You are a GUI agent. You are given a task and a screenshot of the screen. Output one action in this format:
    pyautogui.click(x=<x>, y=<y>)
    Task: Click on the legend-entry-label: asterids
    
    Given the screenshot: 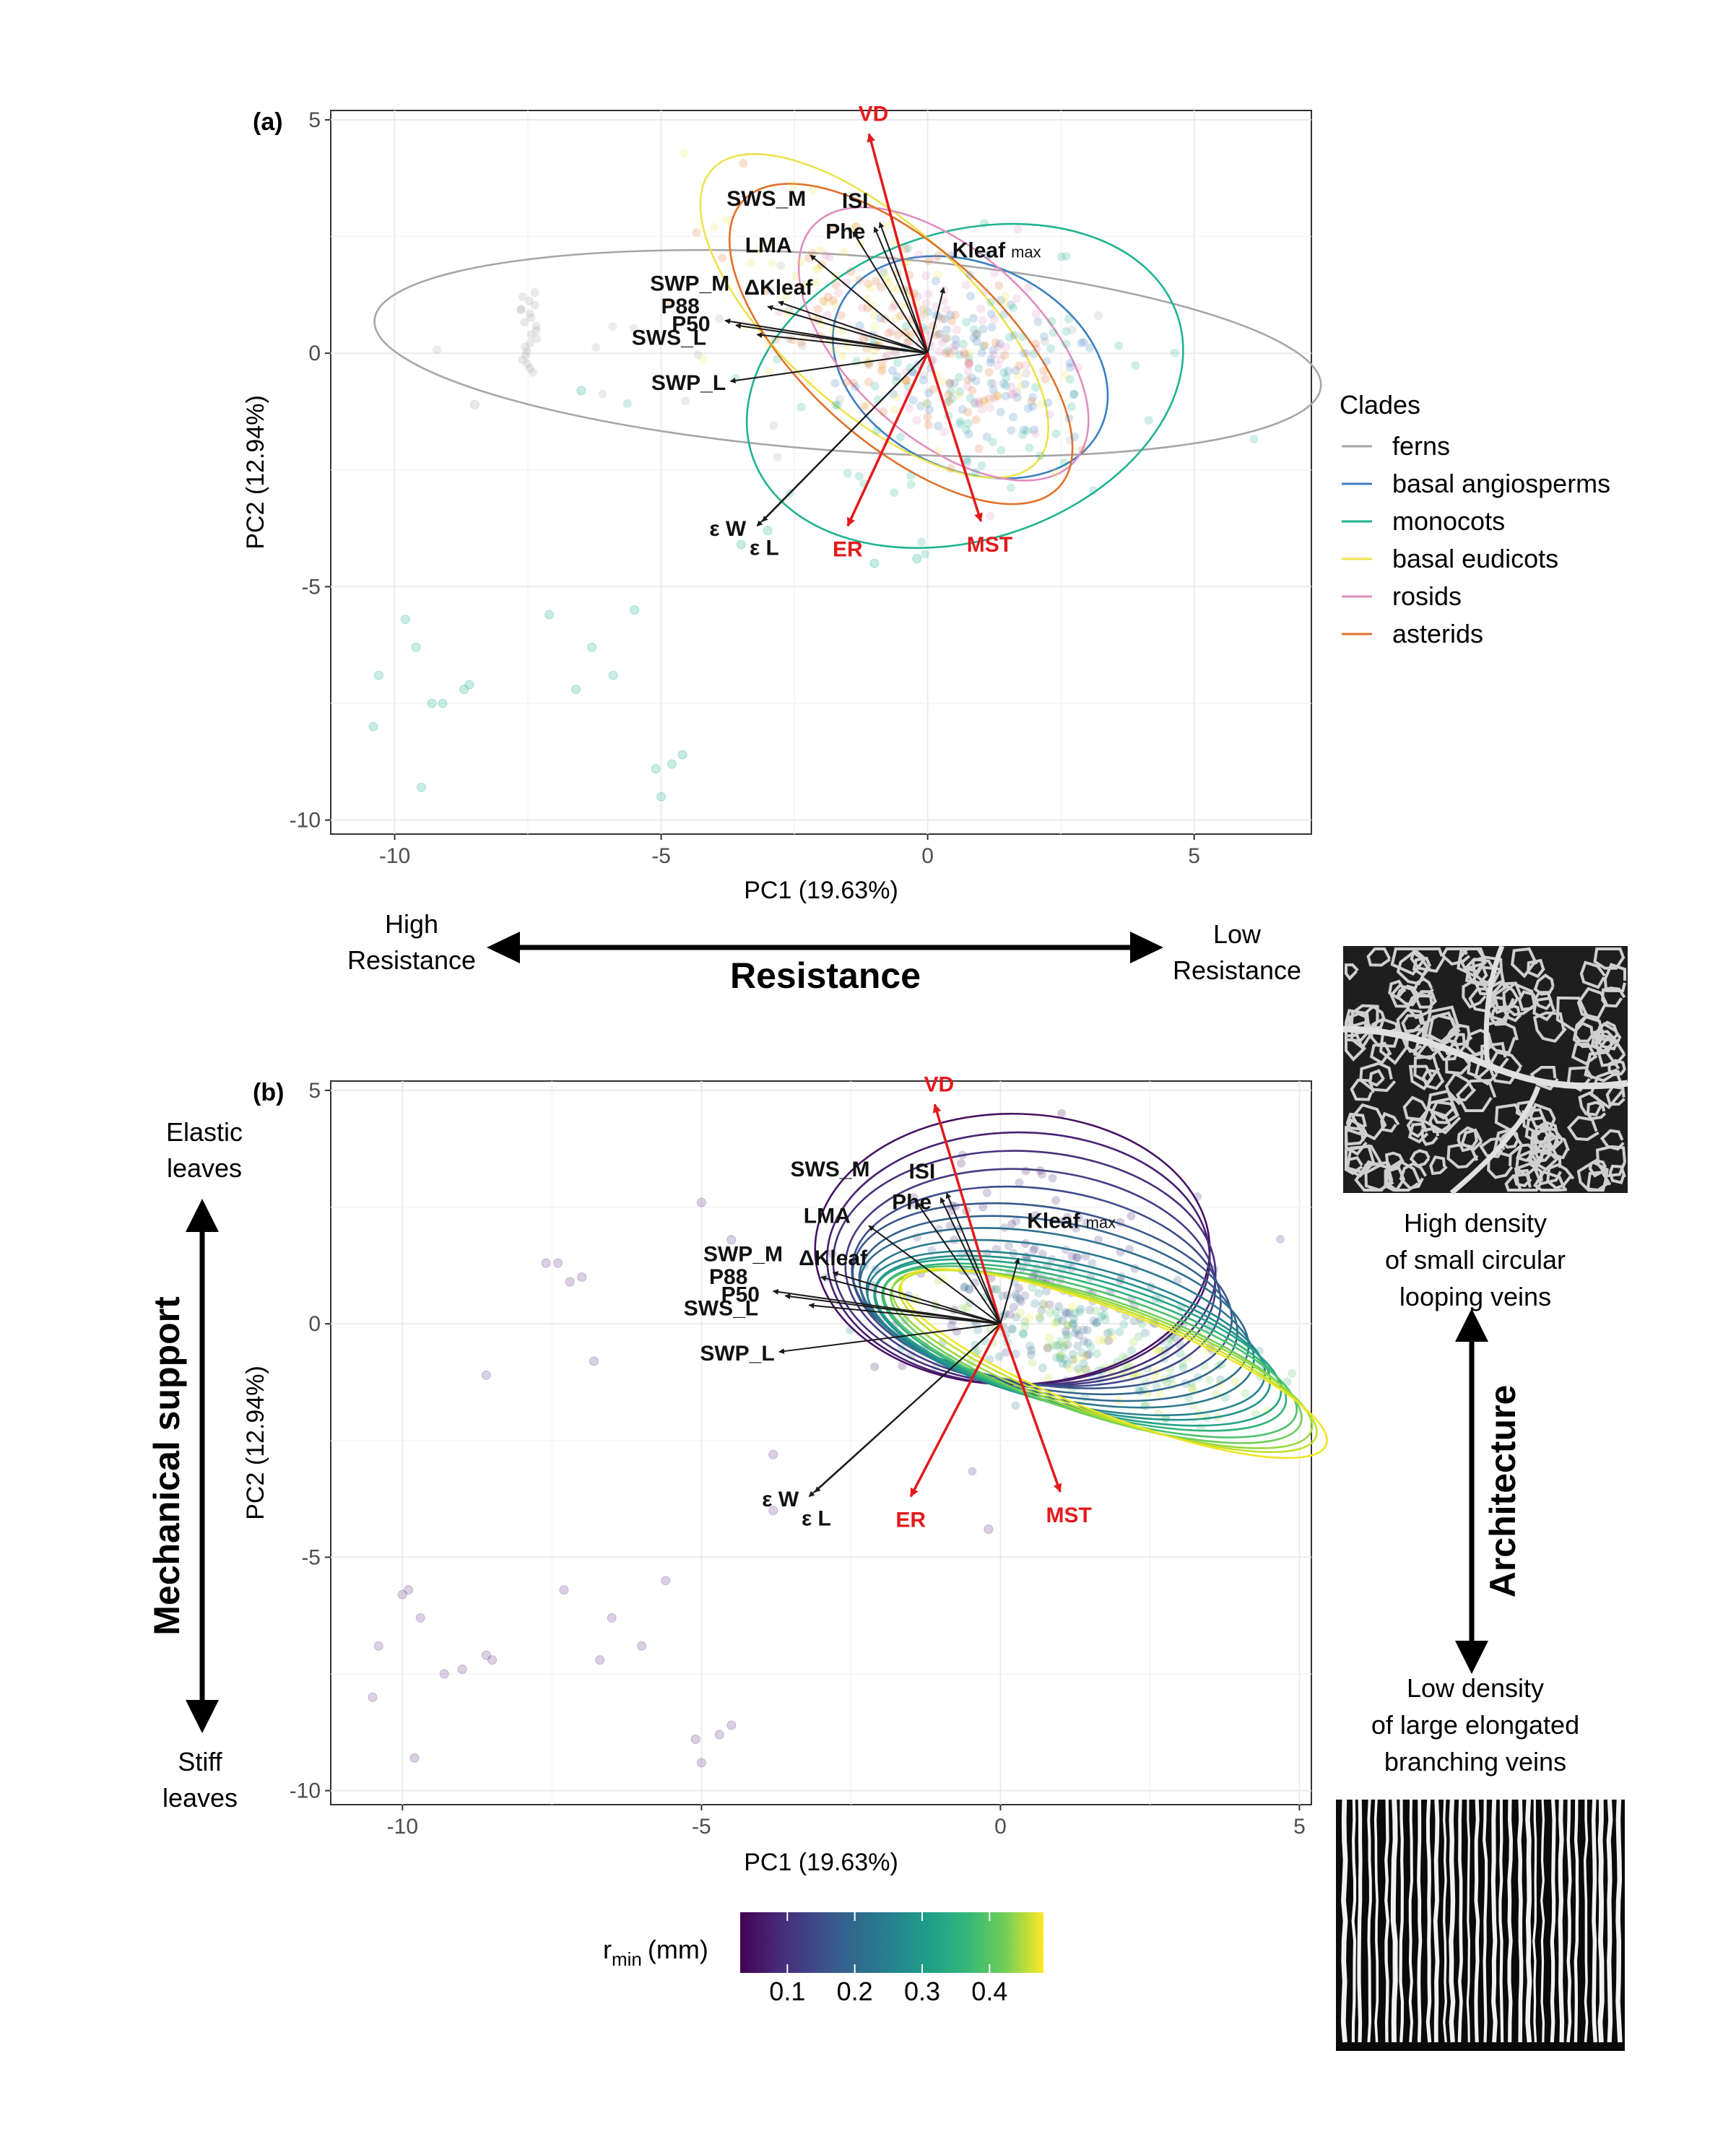 What is the action you would take?
    pyautogui.click(x=1437, y=633)
    